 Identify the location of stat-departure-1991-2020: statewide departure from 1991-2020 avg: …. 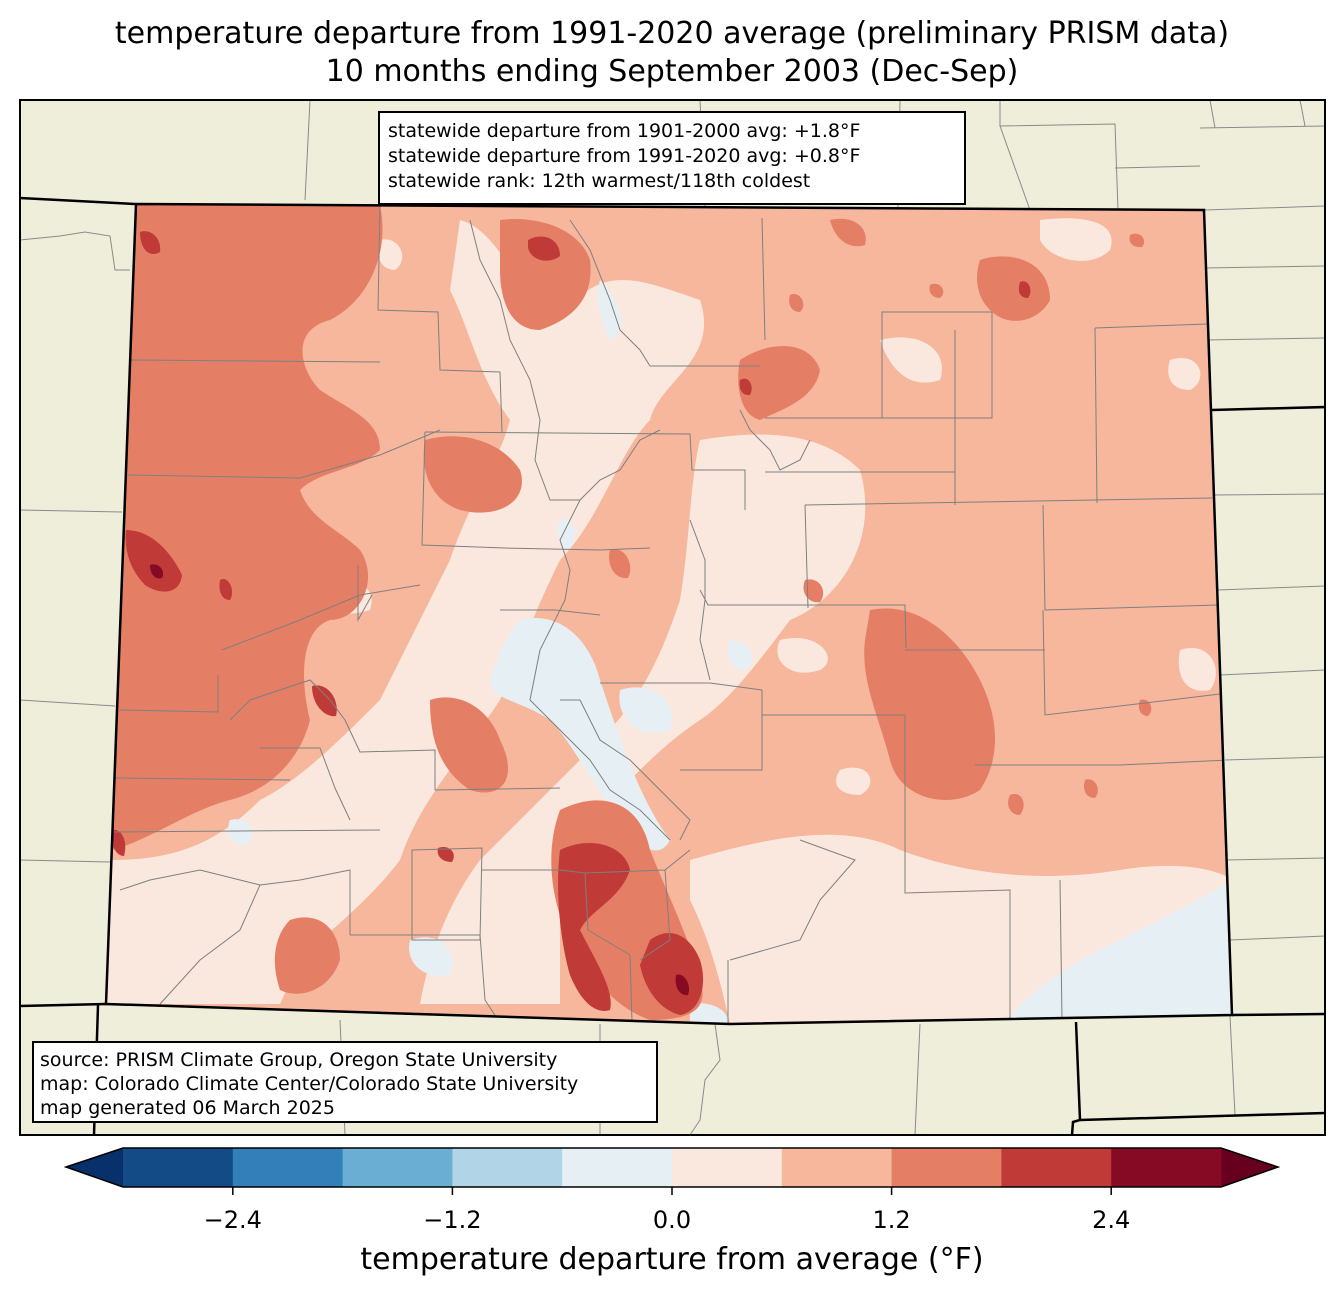
(624, 156).